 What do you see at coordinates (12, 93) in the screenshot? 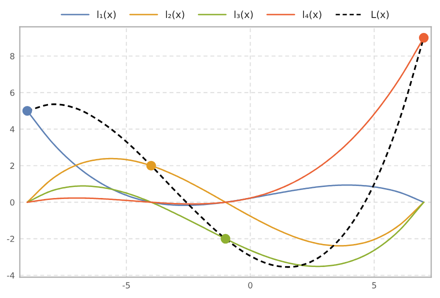
I see `y-tick-label: 6` at bounding box center [12, 93].